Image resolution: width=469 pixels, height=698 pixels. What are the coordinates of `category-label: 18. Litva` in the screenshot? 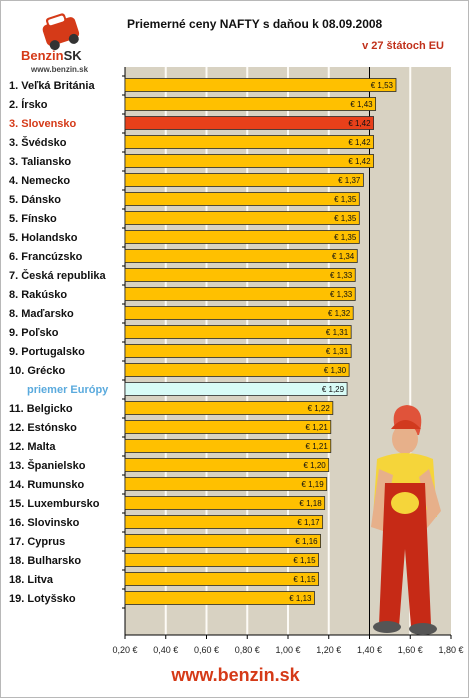 It's located at (31, 580).